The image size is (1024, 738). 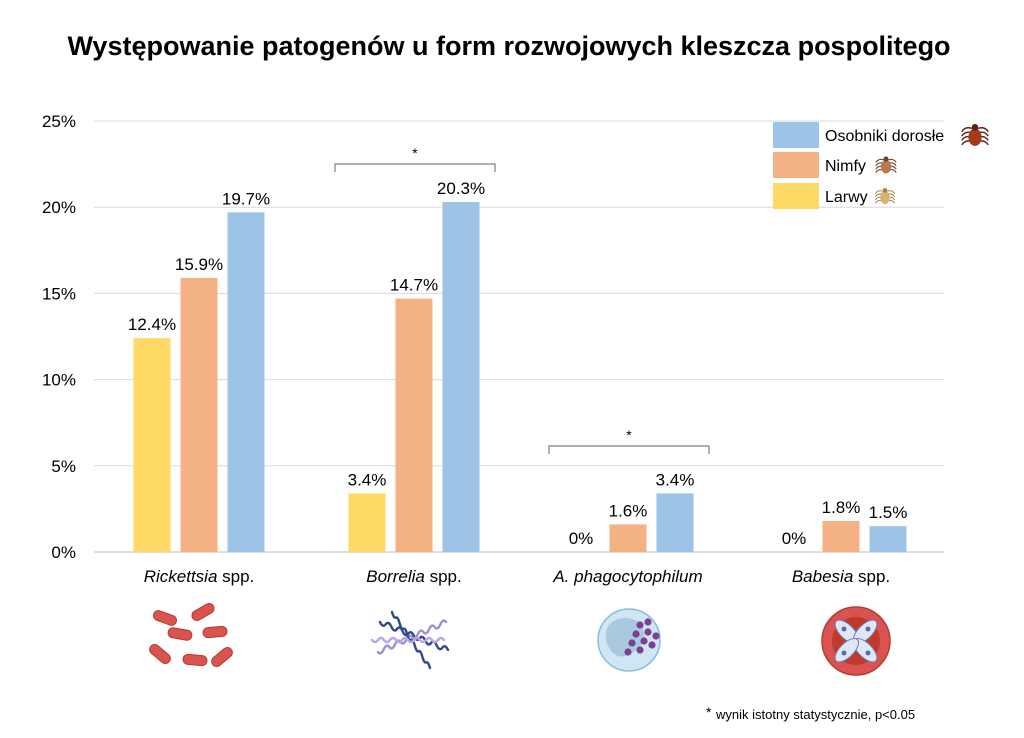 What do you see at coordinates (152, 324) in the screenshot?
I see `data-label: 12.4%` at bounding box center [152, 324].